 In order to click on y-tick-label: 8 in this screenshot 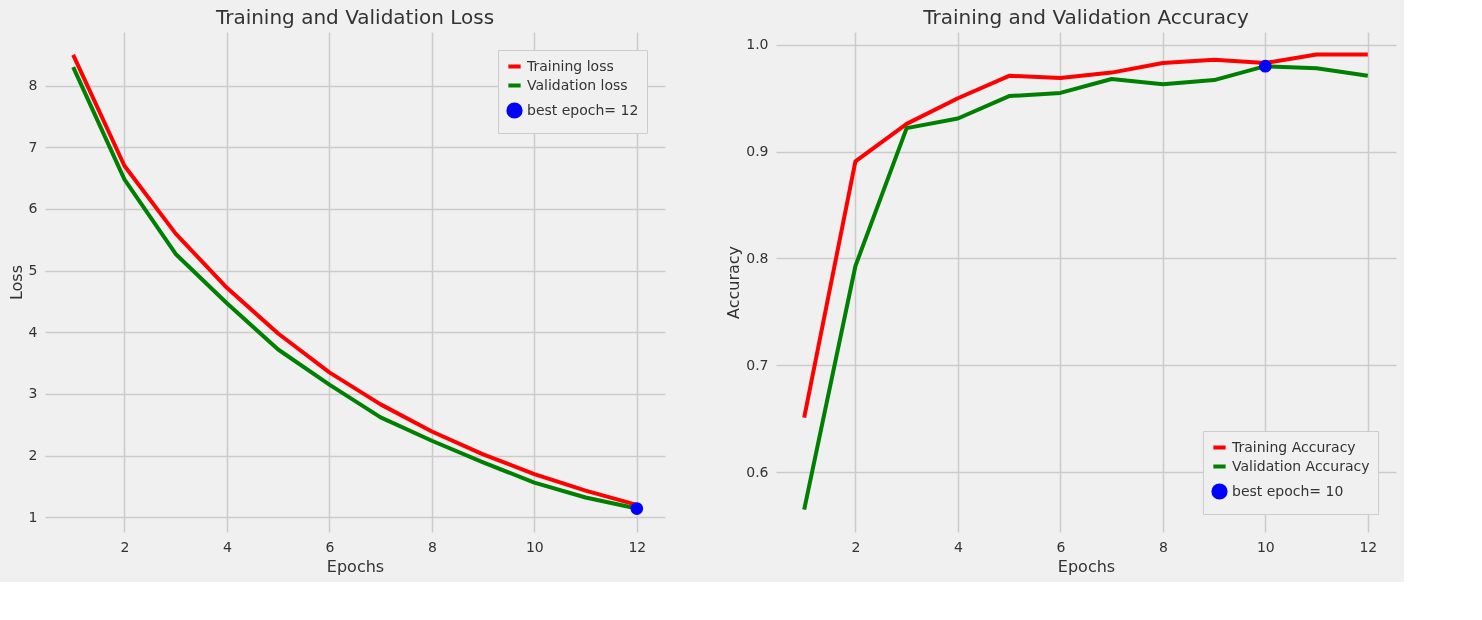, I will do `click(33, 85)`.